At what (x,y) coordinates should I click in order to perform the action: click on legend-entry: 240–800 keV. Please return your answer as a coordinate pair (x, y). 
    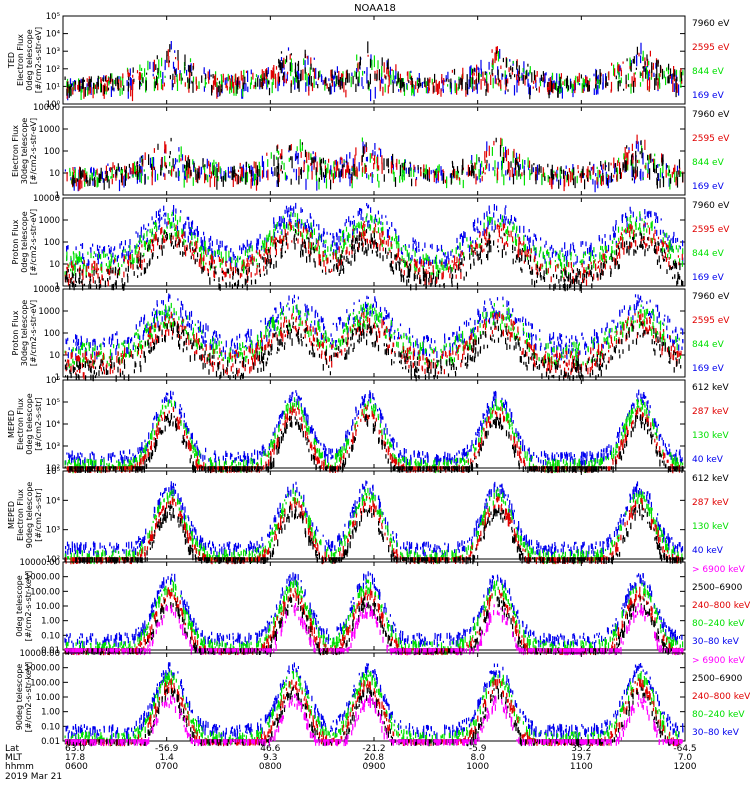
    Looking at the image, I should click on (721, 697).